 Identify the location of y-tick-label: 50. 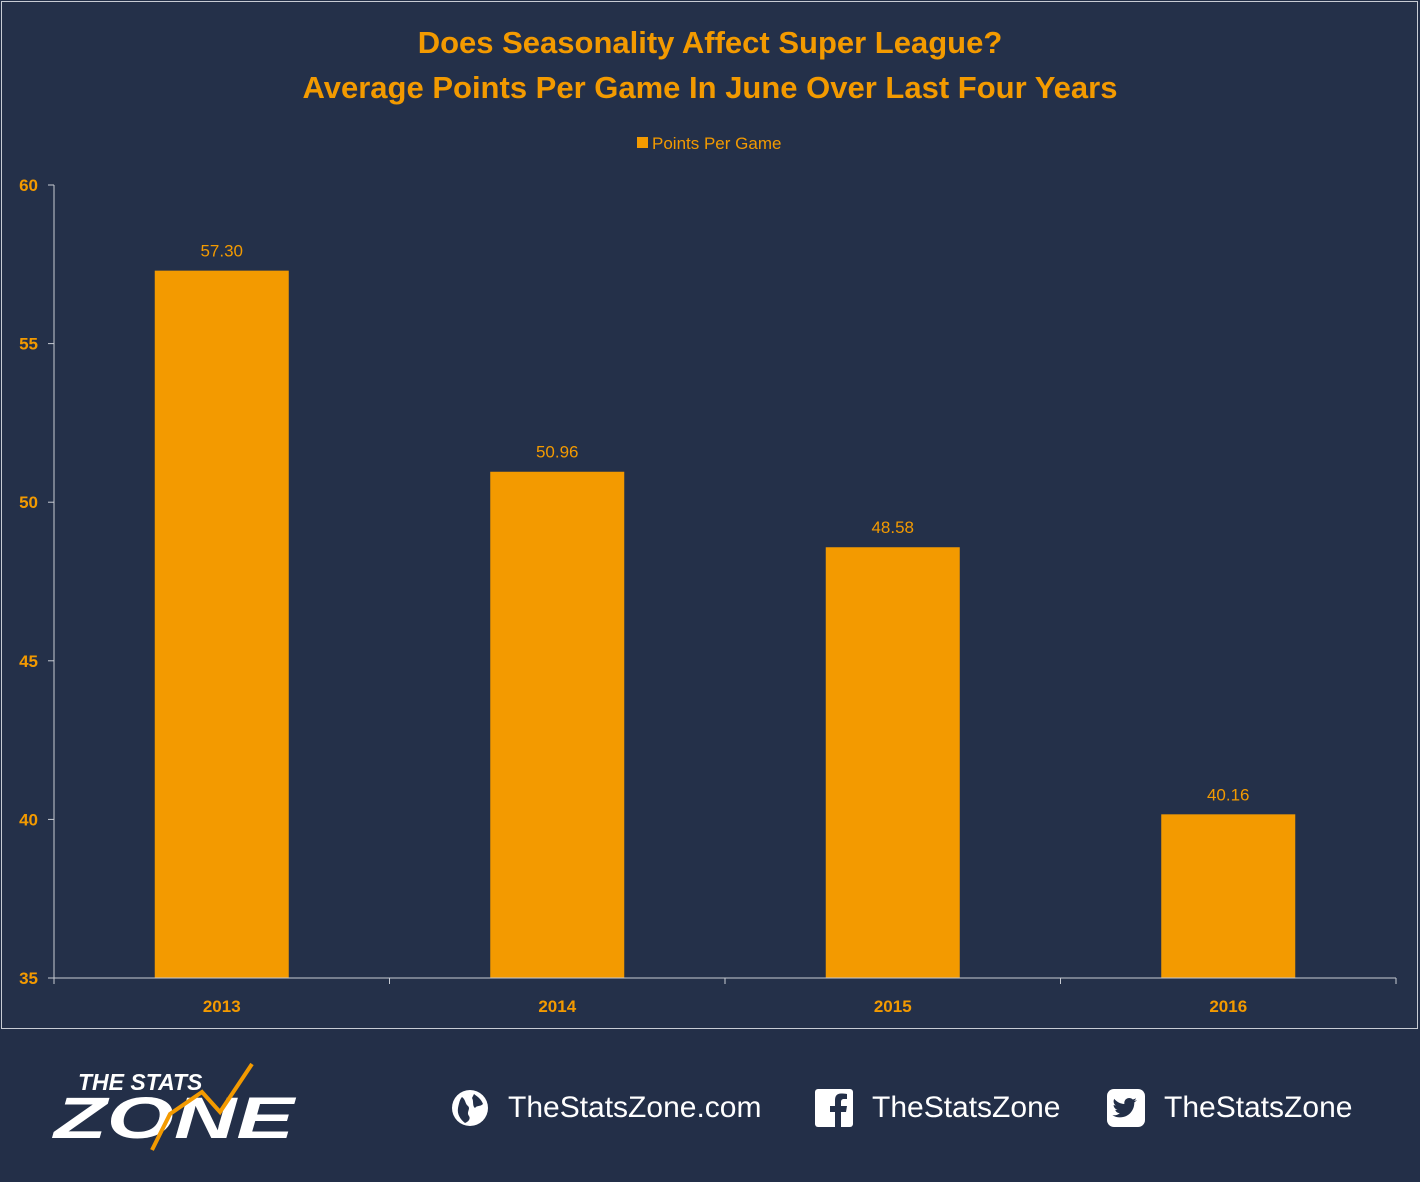
(28, 502).